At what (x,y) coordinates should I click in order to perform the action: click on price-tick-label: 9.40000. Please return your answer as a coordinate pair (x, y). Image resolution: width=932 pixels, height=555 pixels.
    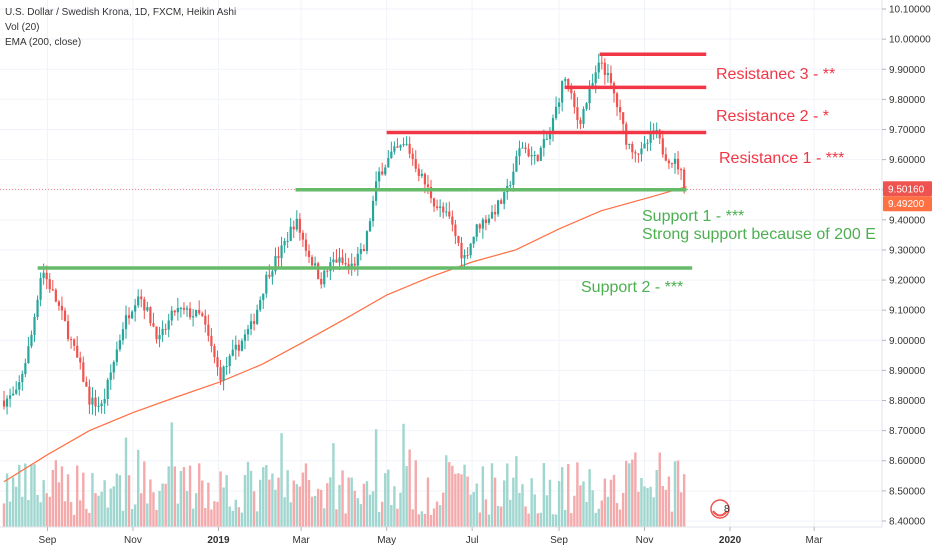
    Looking at the image, I should click on (907, 220).